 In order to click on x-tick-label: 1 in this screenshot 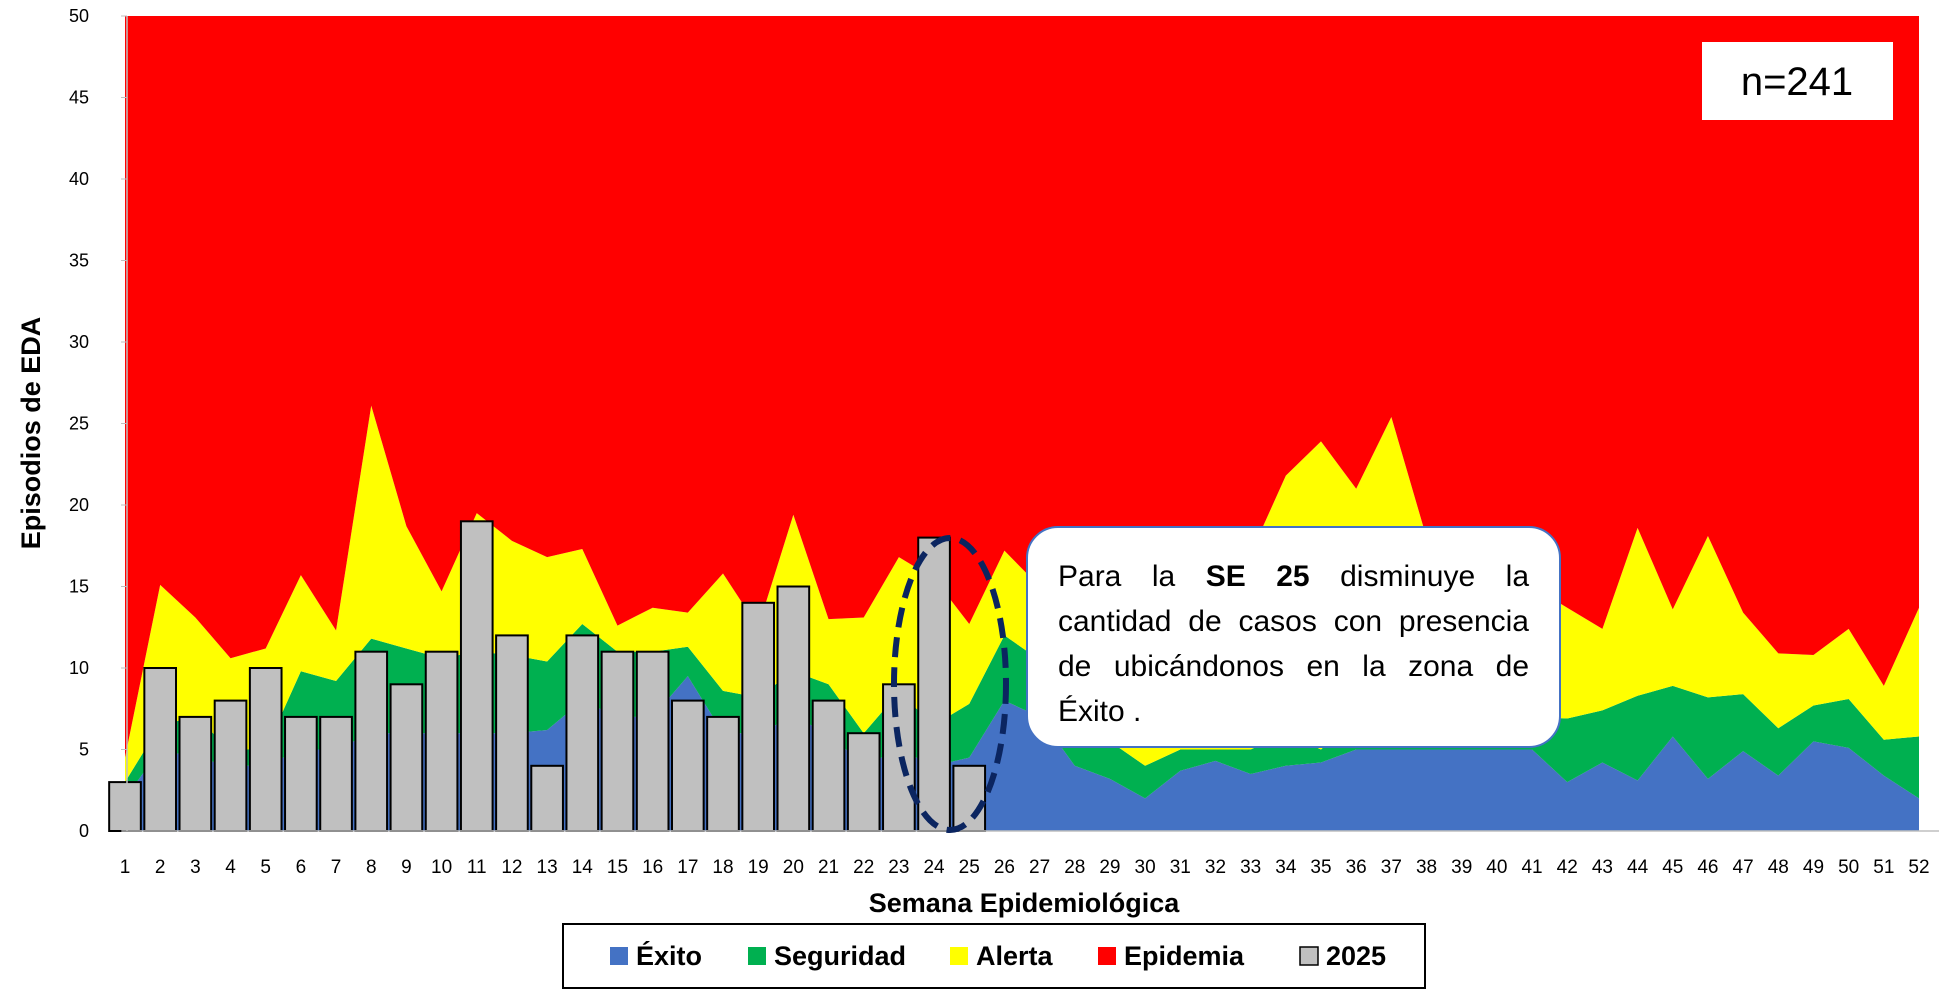, I will do `click(125, 867)`.